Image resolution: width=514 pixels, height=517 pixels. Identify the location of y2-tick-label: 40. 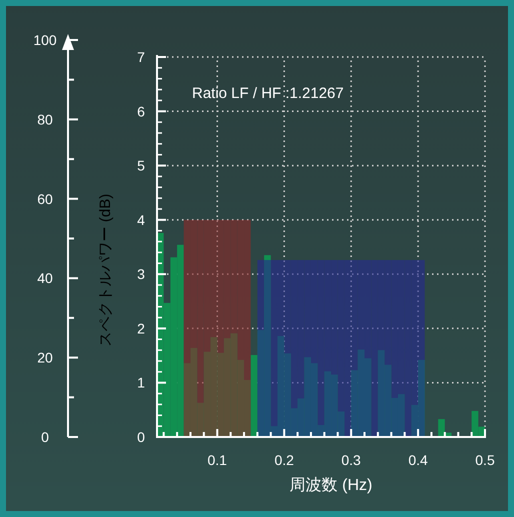
(45, 278).